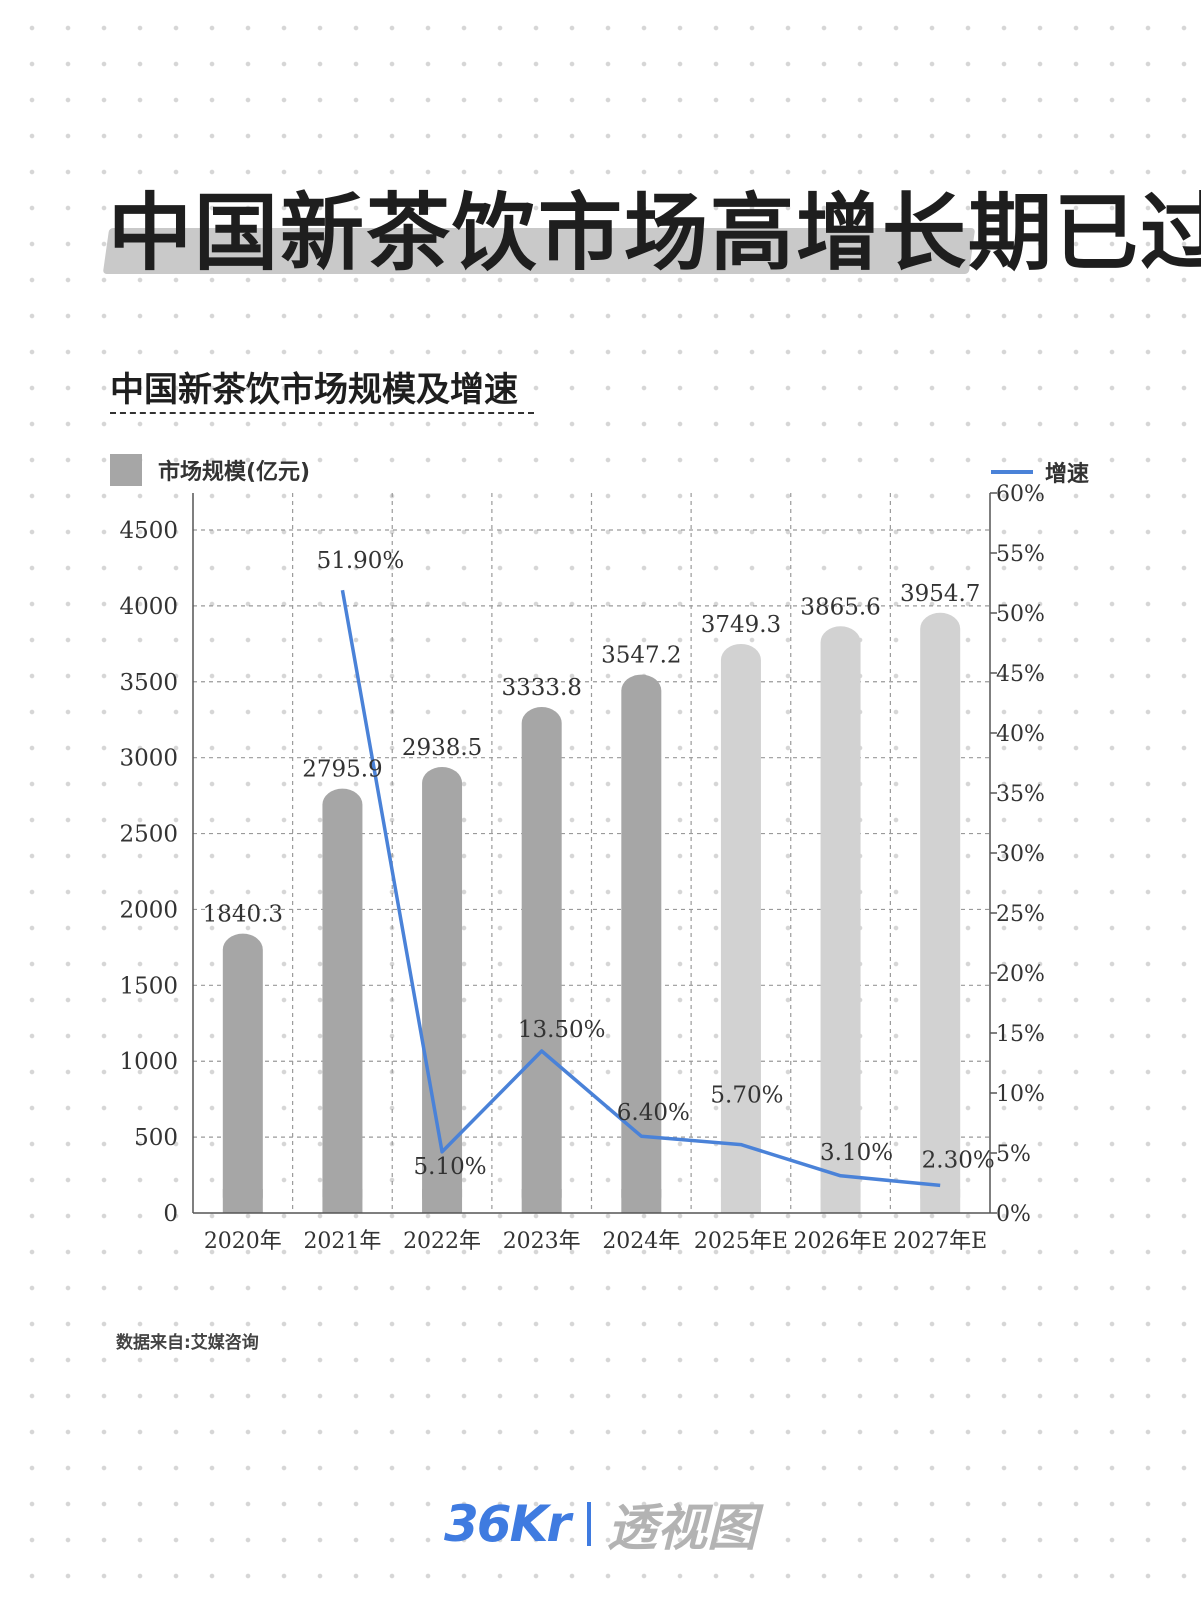  What do you see at coordinates (1013, 1214) in the screenshot?
I see `y-right-tick-label: 0%` at bounding box center [1013, 1214].